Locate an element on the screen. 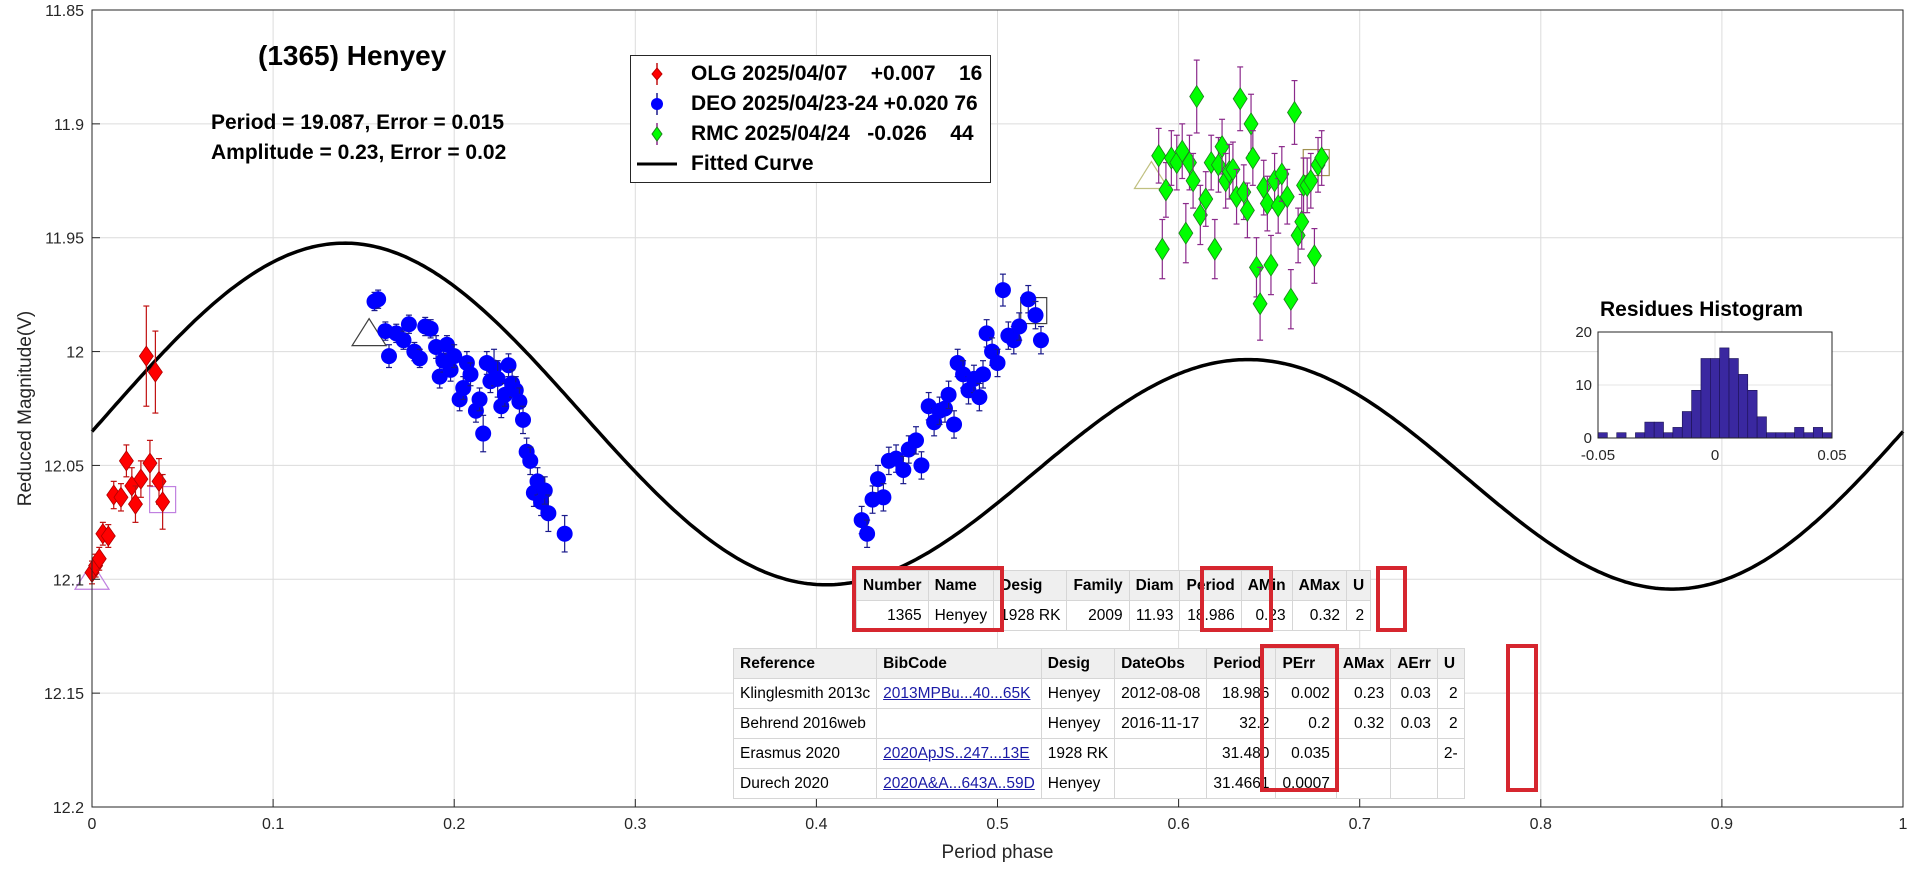 This screenshot has height=879, width=1920. y-tick-label: 12.1 is located at coordinates (68, 580).